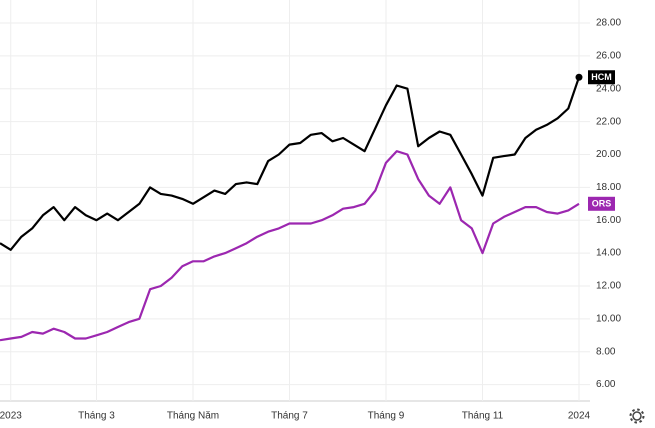 This screenshot has width=655, height=428. I want to click on x-tick-label: Tháng 3, so click(96, 416).